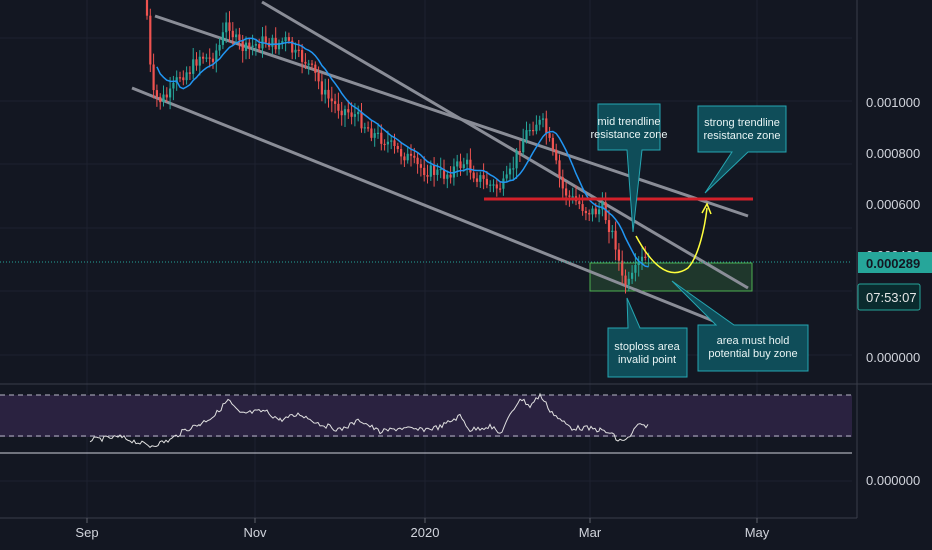 This screenshot has width=932, height=550. Describe the element at coordinates (647, 360) in the screenshot. I see `stoploss-note-line-2: invalid point` at that location.